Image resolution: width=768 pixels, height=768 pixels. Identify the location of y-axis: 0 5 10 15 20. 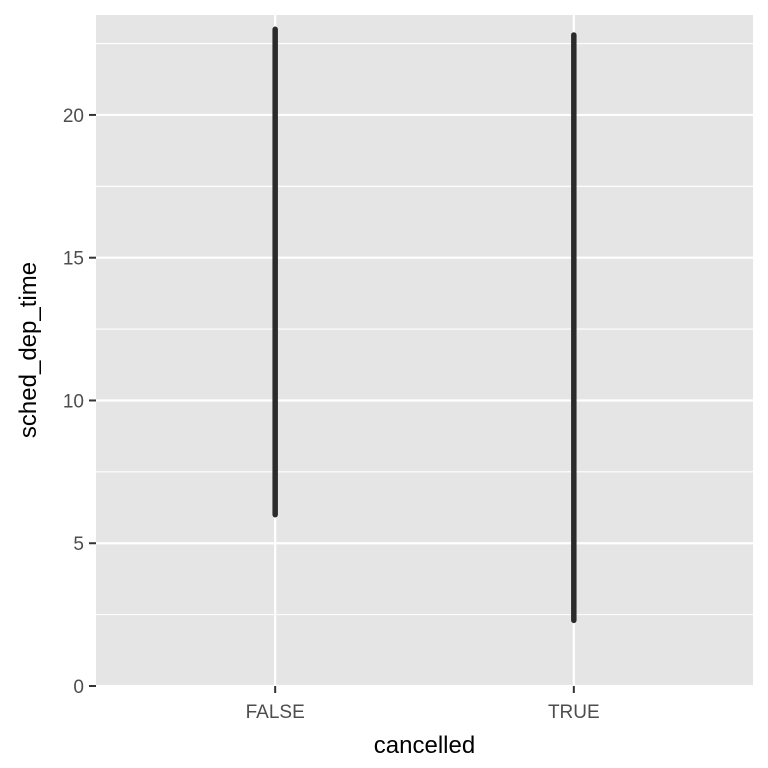
(79, 402).